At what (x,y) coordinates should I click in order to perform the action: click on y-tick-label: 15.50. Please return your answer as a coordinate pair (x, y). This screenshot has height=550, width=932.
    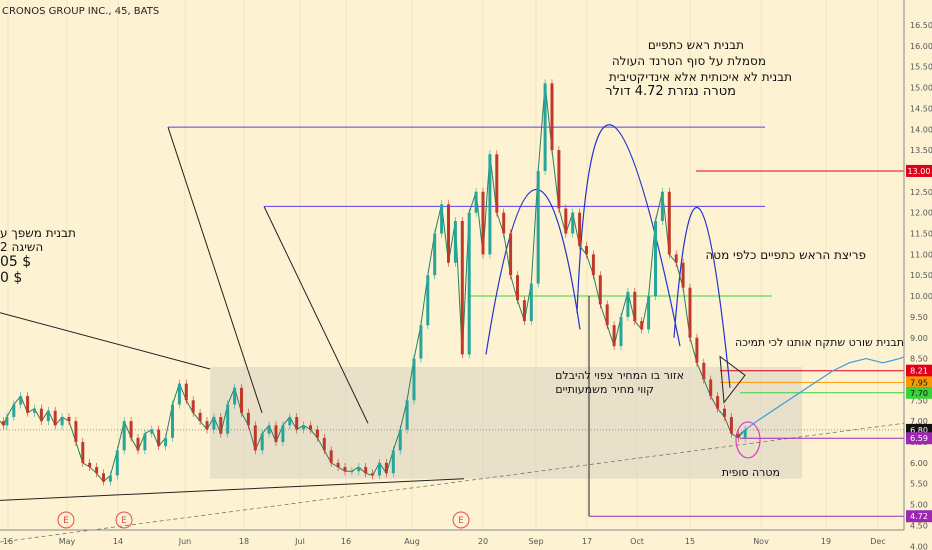
    Looking at the image, I should click on (921, 67).